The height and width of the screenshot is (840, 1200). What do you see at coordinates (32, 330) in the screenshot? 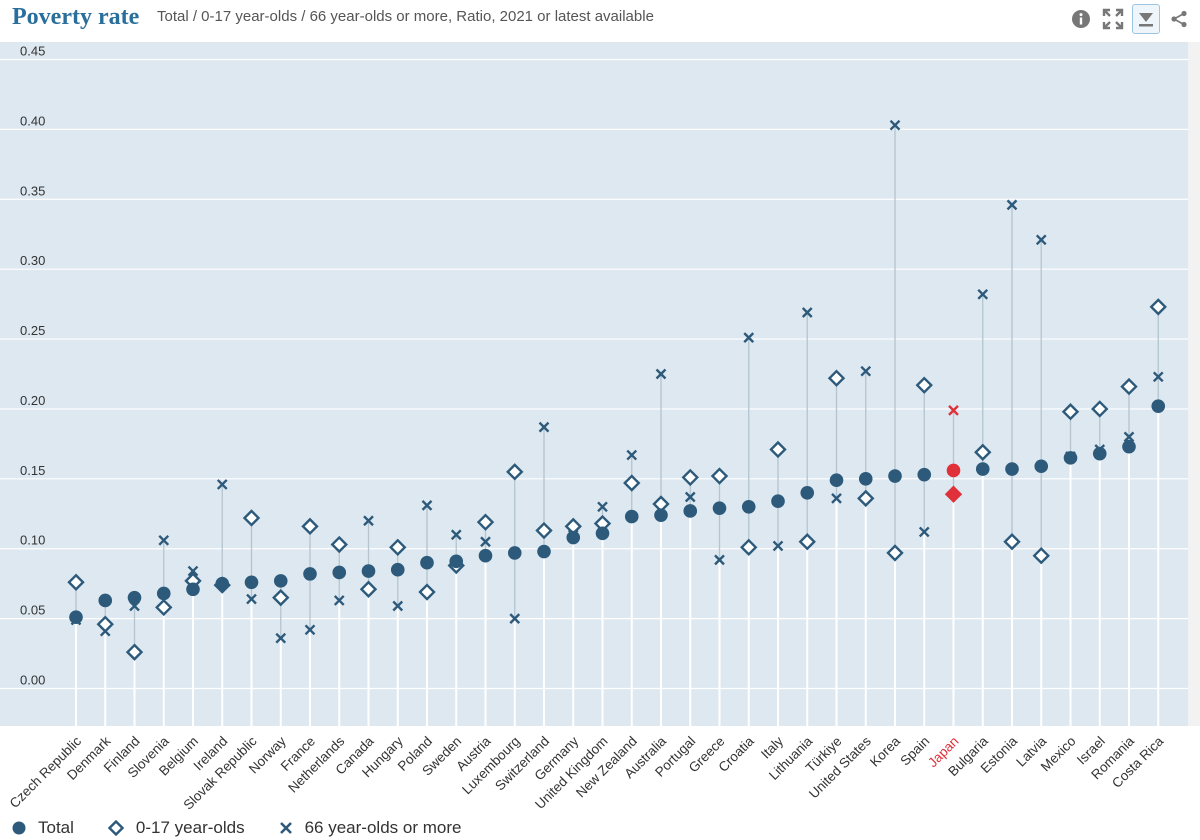
I see `y-tick-label: 0.25` at bounding box center [32, 330].